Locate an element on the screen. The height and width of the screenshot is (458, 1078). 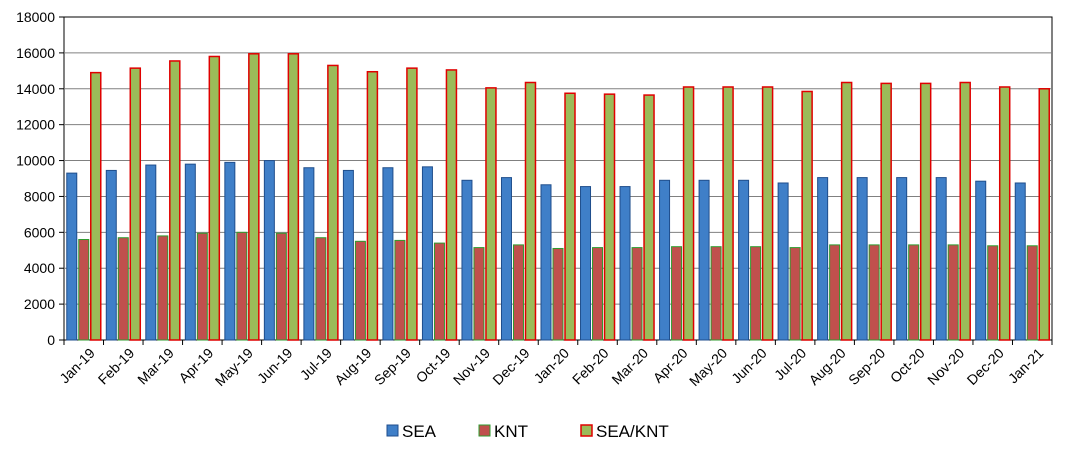
x-tick-label: Jan-19 is located at coordinates (77, 366).